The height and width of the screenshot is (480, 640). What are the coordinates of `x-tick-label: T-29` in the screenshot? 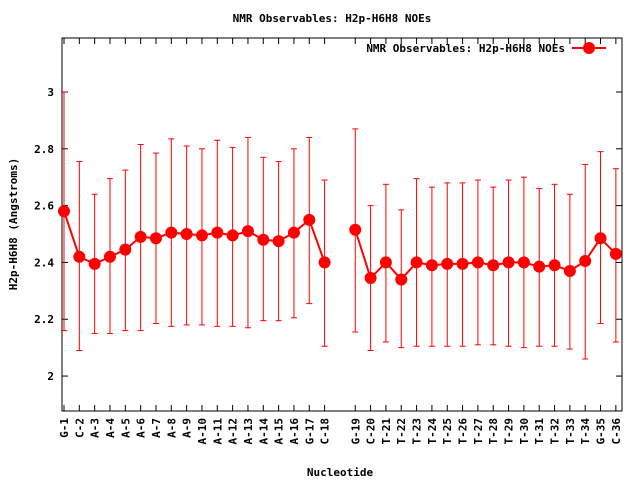 It's located at (509, 431).